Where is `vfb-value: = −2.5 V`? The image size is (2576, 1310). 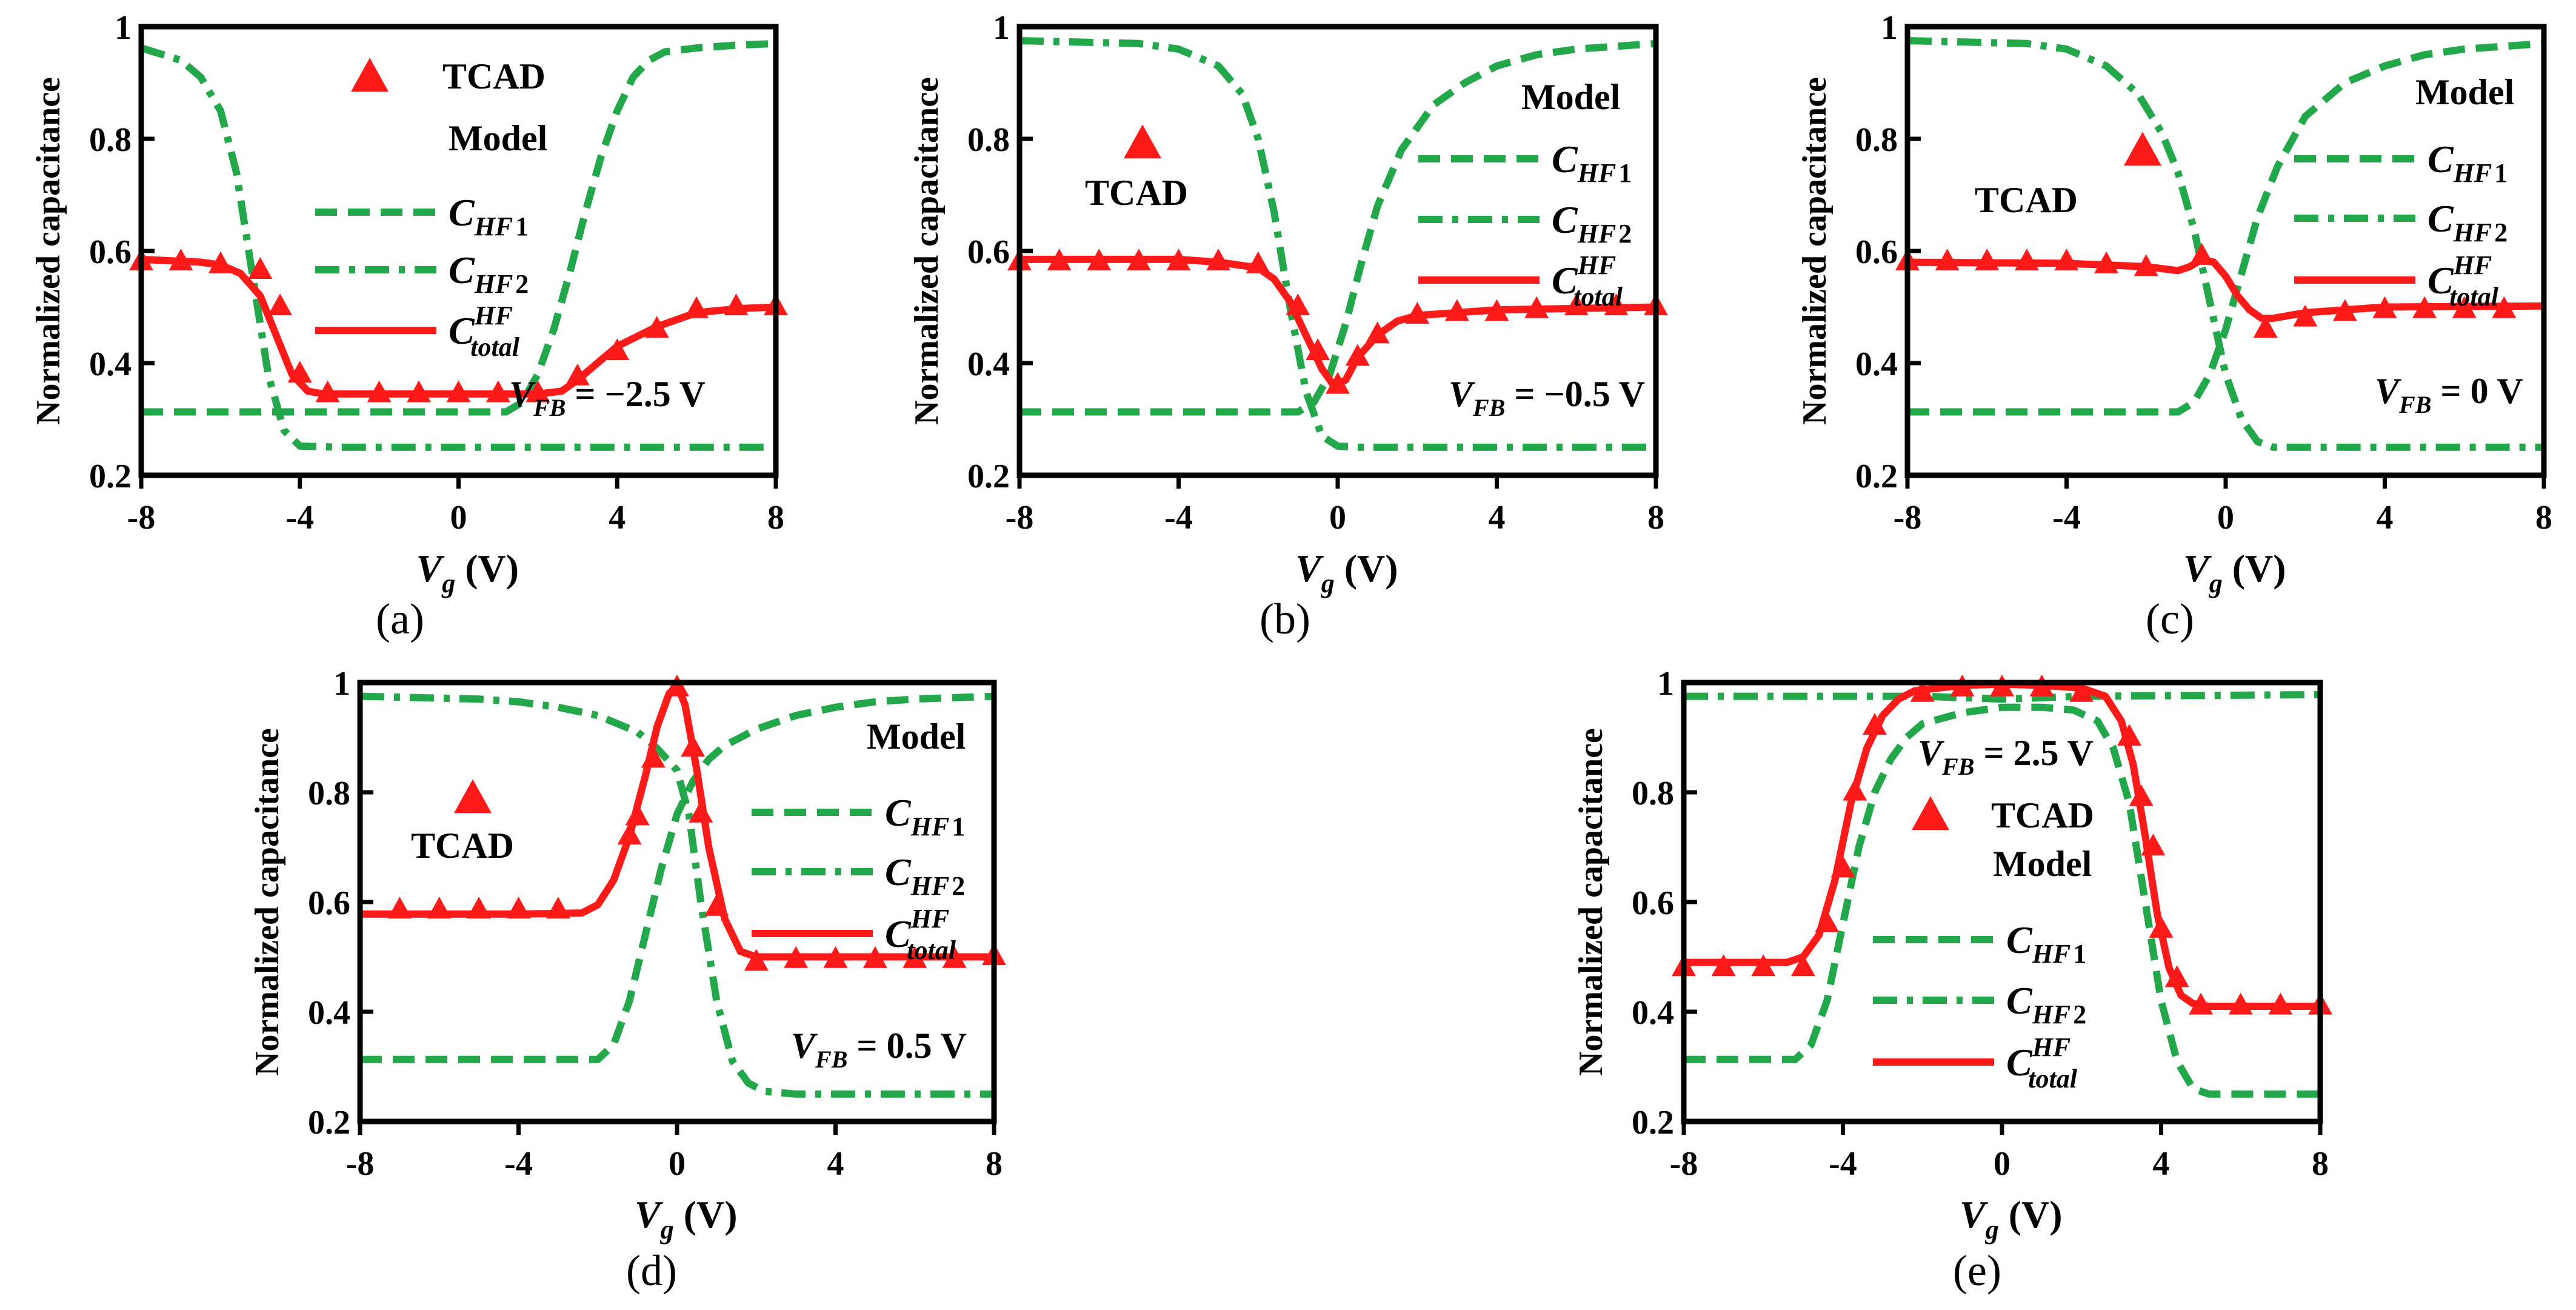
vfb-value: = −2.5 V is located at coordinates (636, 394).